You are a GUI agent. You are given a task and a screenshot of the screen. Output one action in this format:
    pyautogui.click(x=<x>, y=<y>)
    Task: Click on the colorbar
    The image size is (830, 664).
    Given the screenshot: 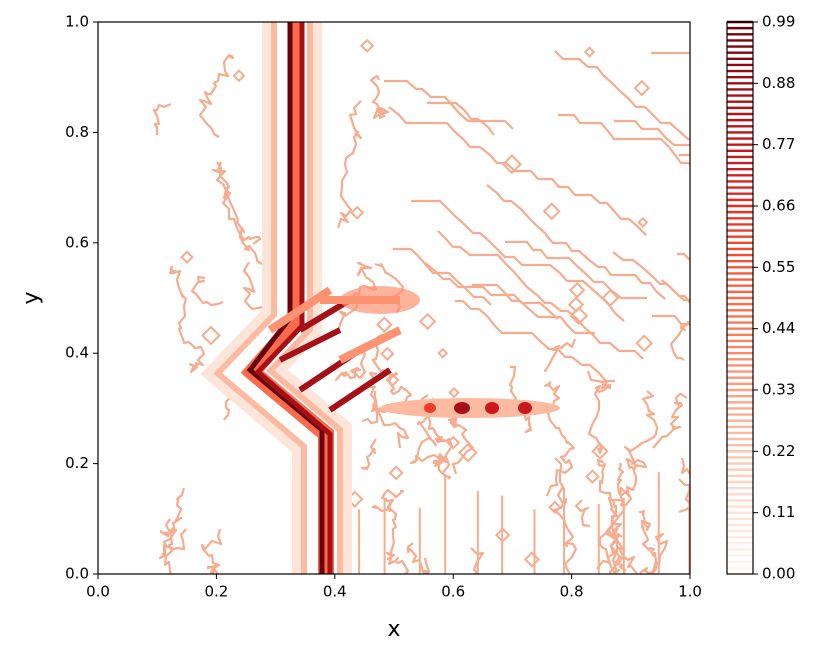 What is the action you would take?
    pyautogui.click(x=740, y=298)
    